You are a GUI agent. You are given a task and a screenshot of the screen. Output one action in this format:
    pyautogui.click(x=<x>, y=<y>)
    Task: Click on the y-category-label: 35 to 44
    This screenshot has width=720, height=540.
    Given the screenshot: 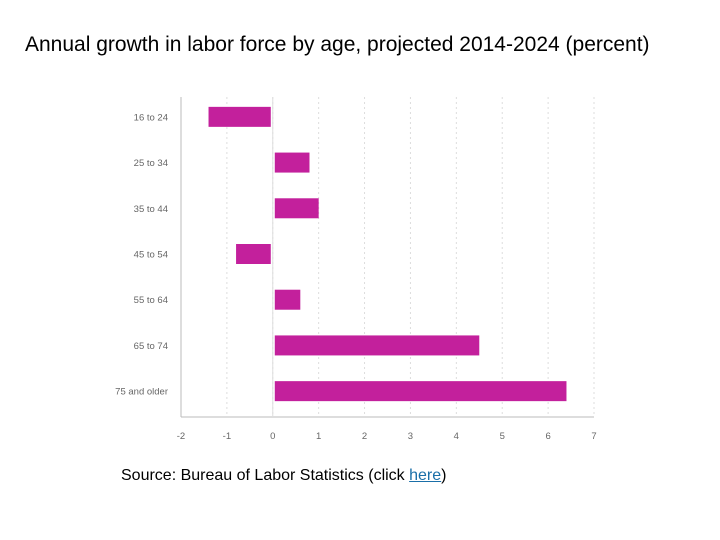 What is the action you would take?
    pyautogui.click(x=151, y=209)
    